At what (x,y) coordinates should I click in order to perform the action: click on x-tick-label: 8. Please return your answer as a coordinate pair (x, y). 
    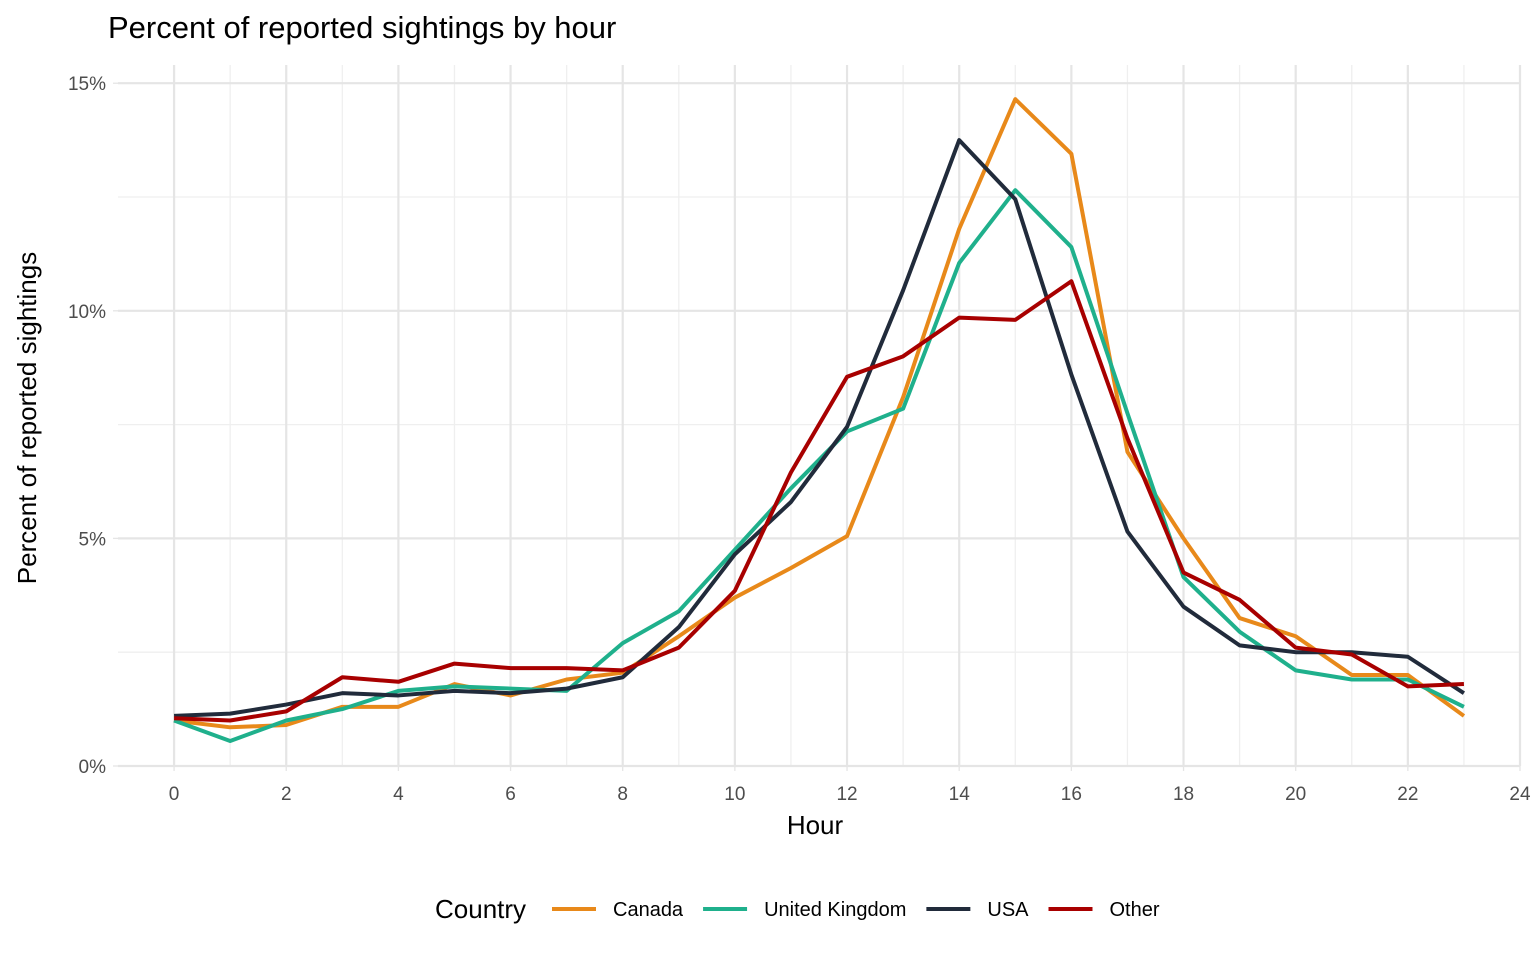
    Looking at the image, I should click on (622, 794).